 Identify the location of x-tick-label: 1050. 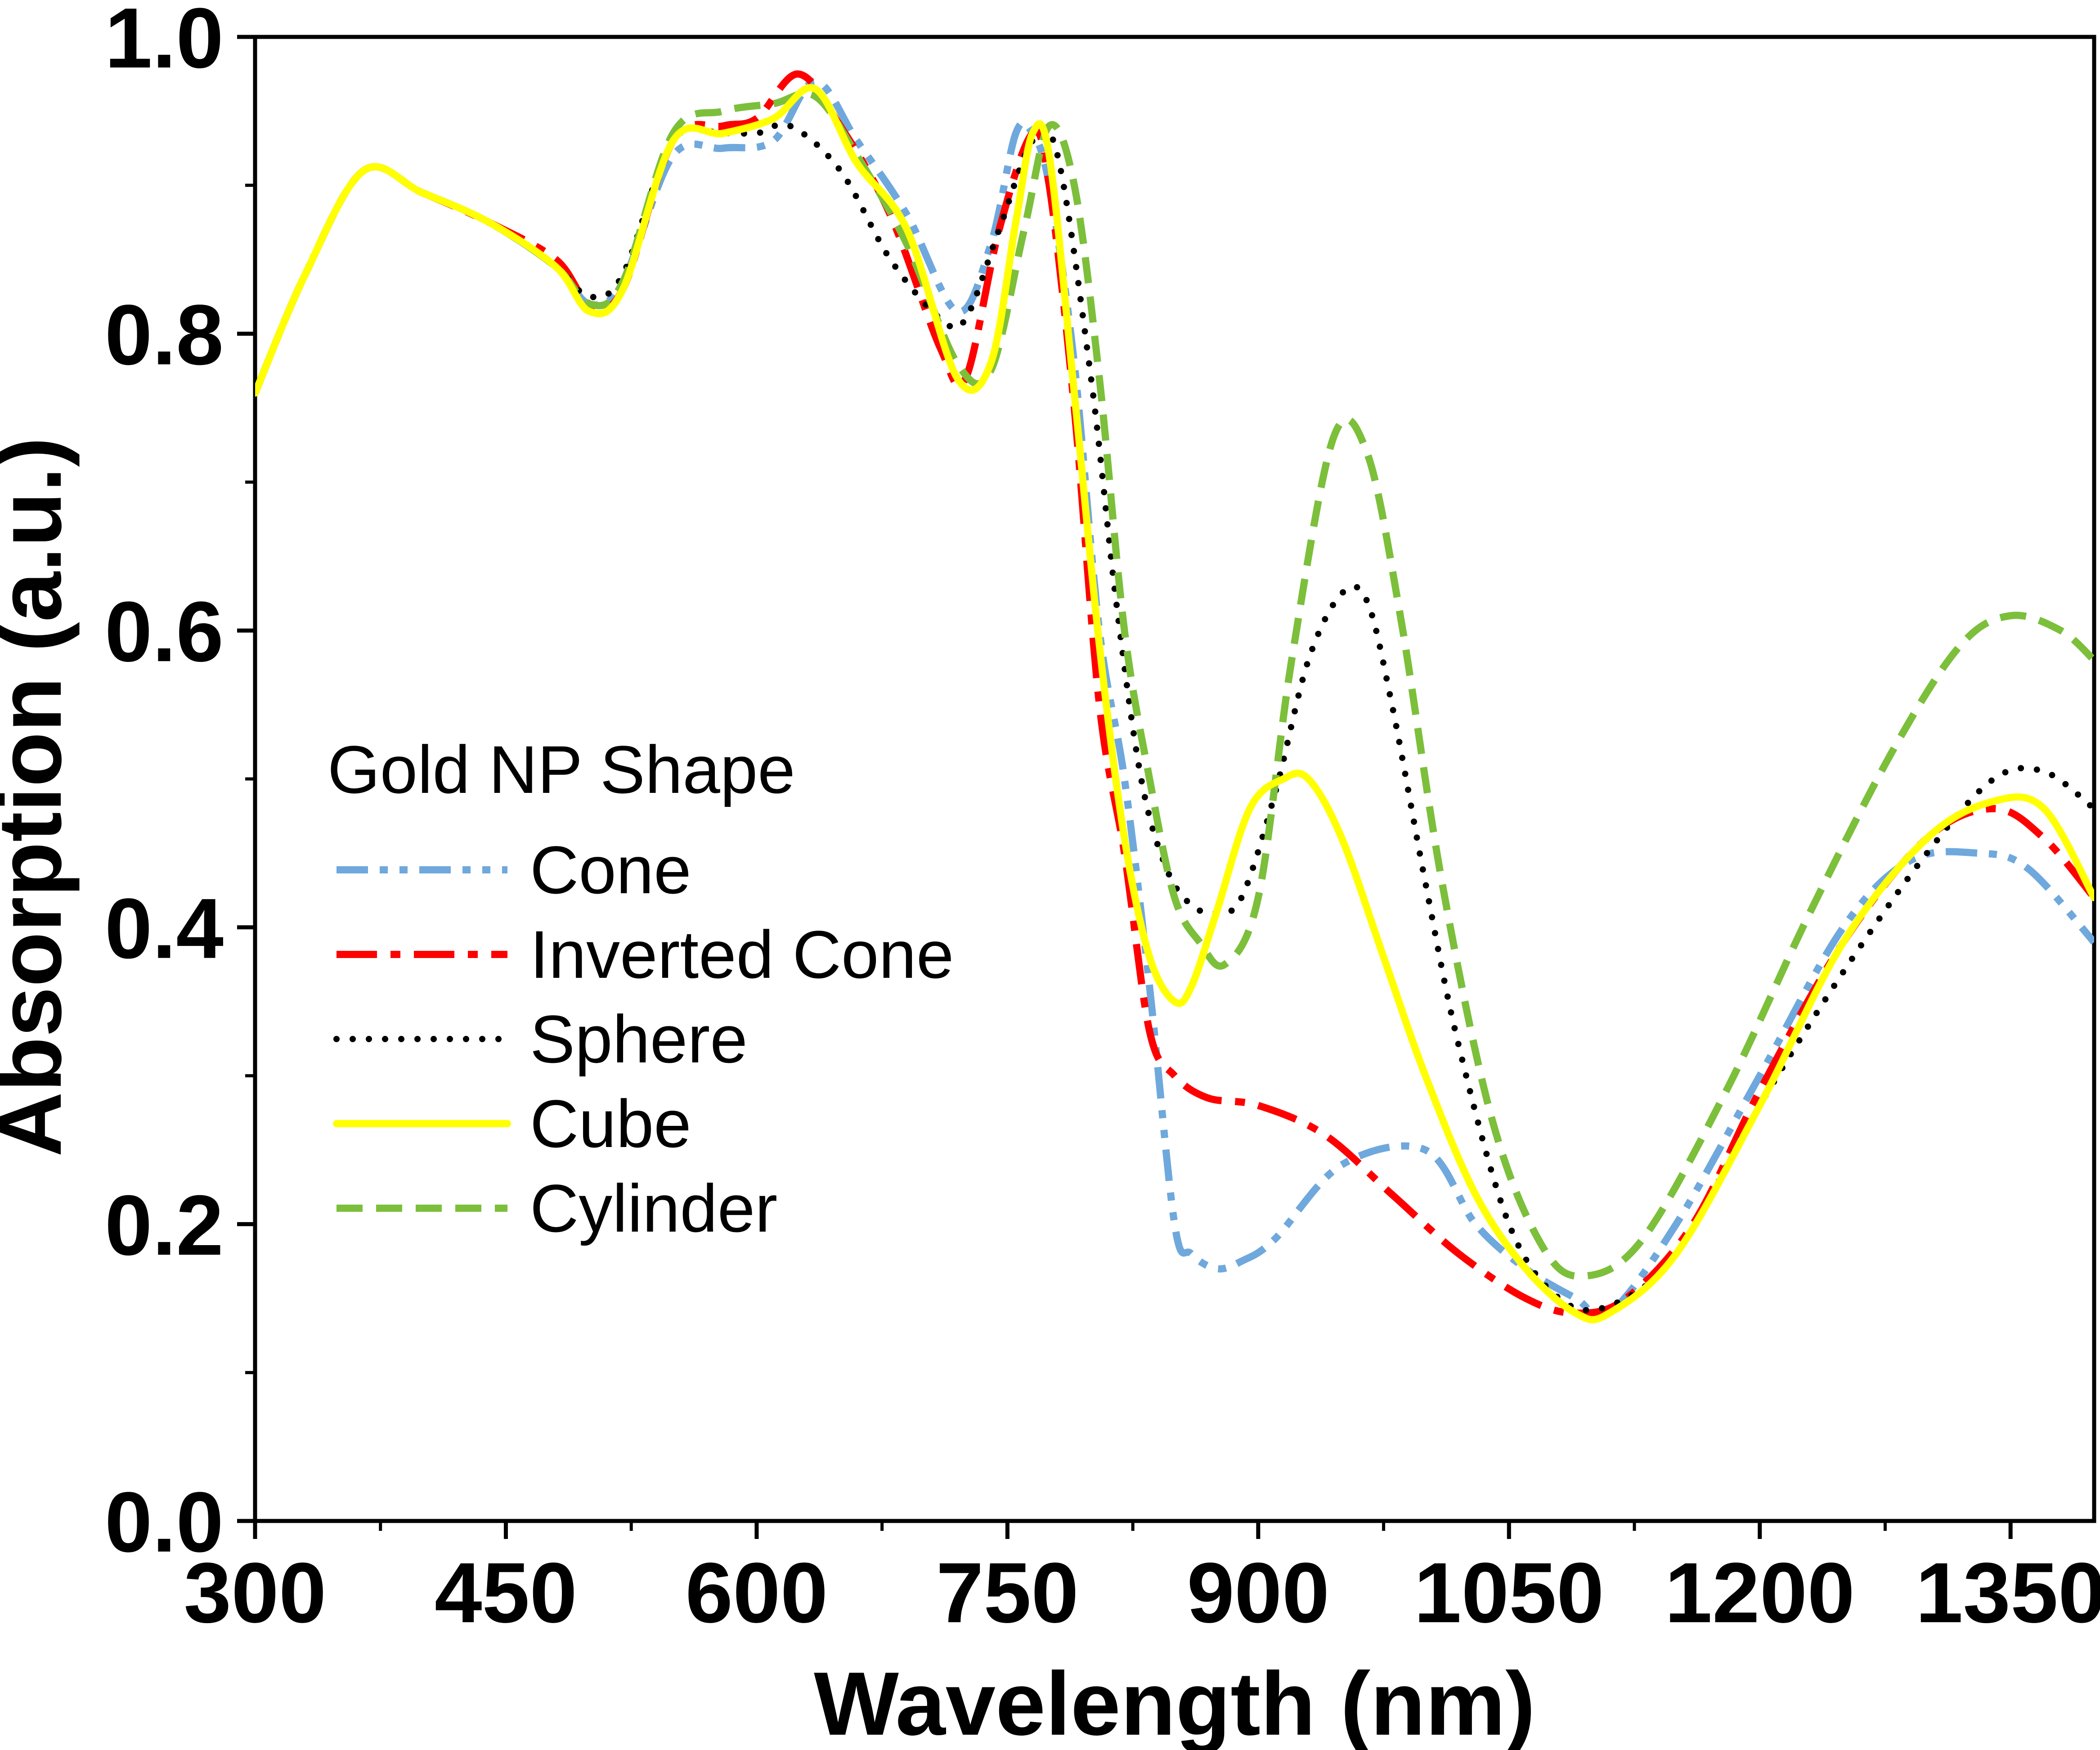
(1509, 1593).